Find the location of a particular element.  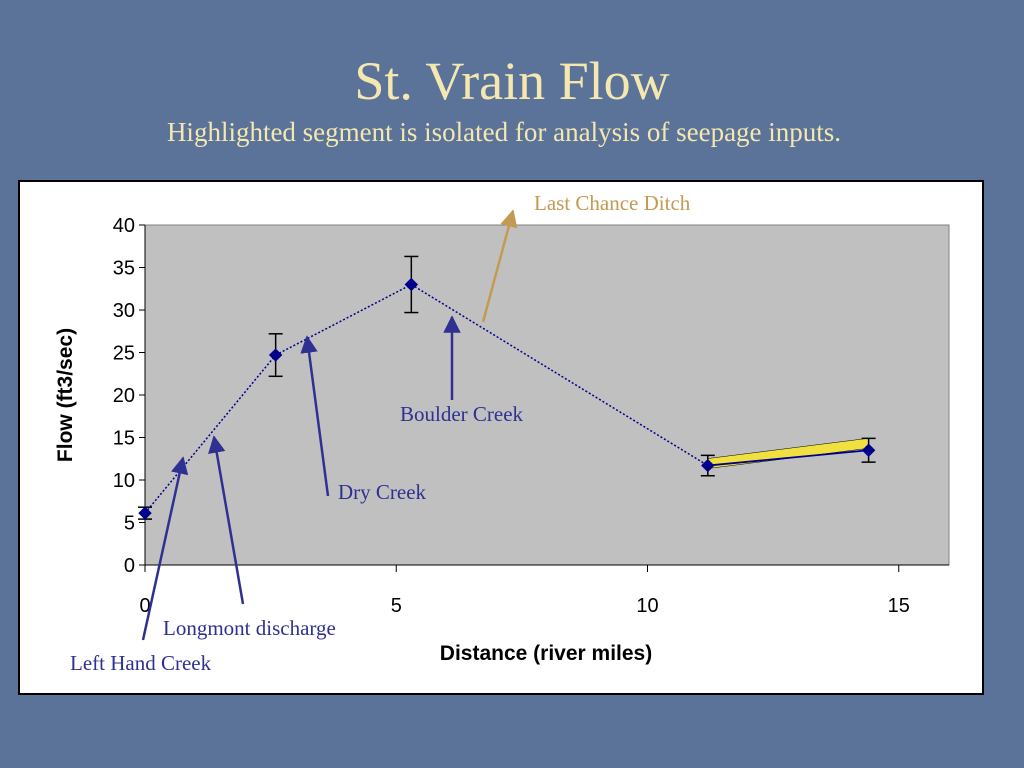

y-tick-label: 25 is located at coordinates (124, 354).